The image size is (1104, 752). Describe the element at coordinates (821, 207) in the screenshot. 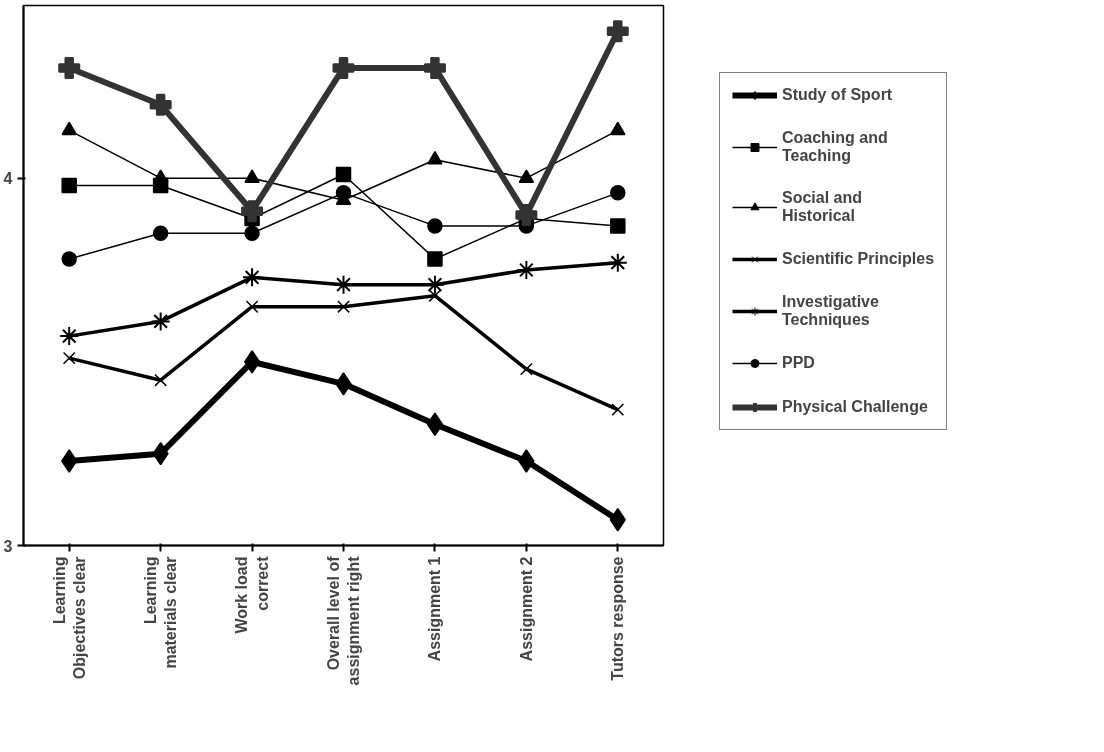

I see `legend-label: Social and Historical` at that location.